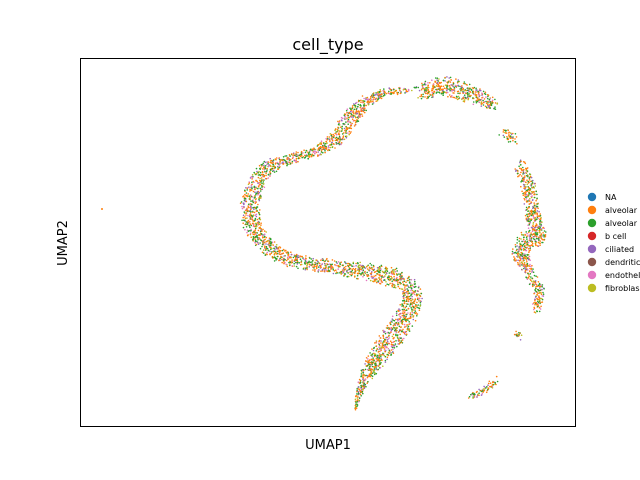 This screenshot has width=640, height=480. Describe the element at coordinates (592, 275) in the screenshot. I see `legend-marker` at that location.